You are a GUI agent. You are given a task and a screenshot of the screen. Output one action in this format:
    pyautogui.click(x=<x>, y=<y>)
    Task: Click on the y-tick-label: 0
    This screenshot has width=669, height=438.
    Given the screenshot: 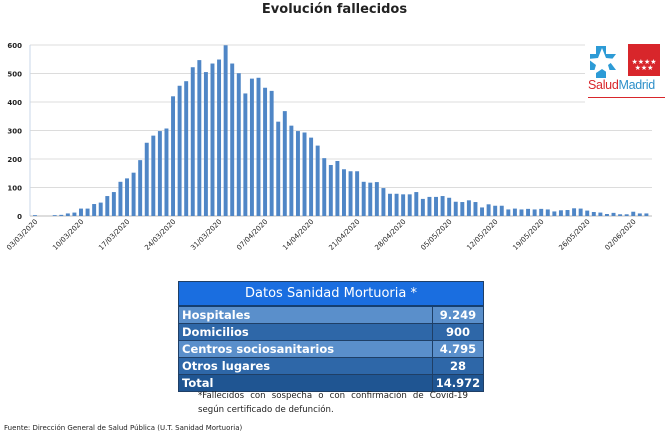 What is the action you would take?
    pyautogui.click(x=19, y=217)
    